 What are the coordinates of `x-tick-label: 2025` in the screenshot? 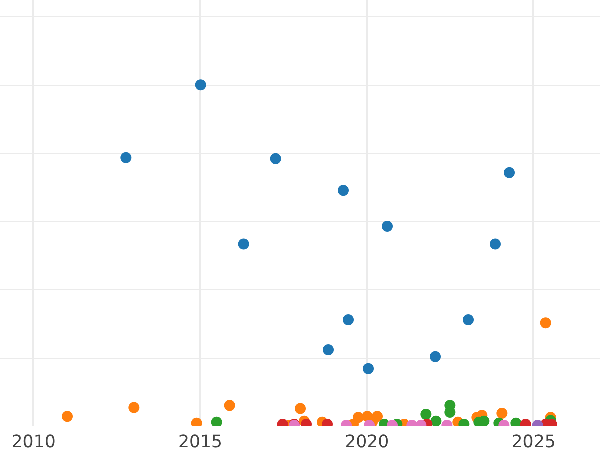 It's located at (534, 441).